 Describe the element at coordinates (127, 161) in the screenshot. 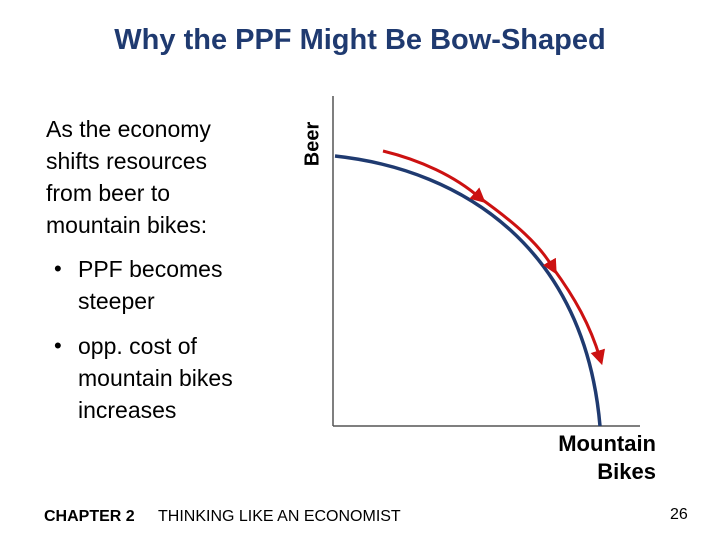

I see `intro-line: shifts resources` at that location.